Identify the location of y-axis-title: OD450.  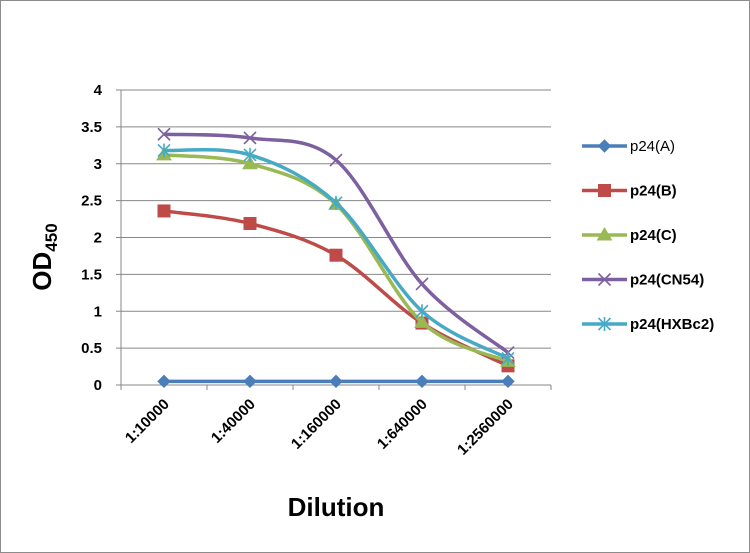
(44, 256).